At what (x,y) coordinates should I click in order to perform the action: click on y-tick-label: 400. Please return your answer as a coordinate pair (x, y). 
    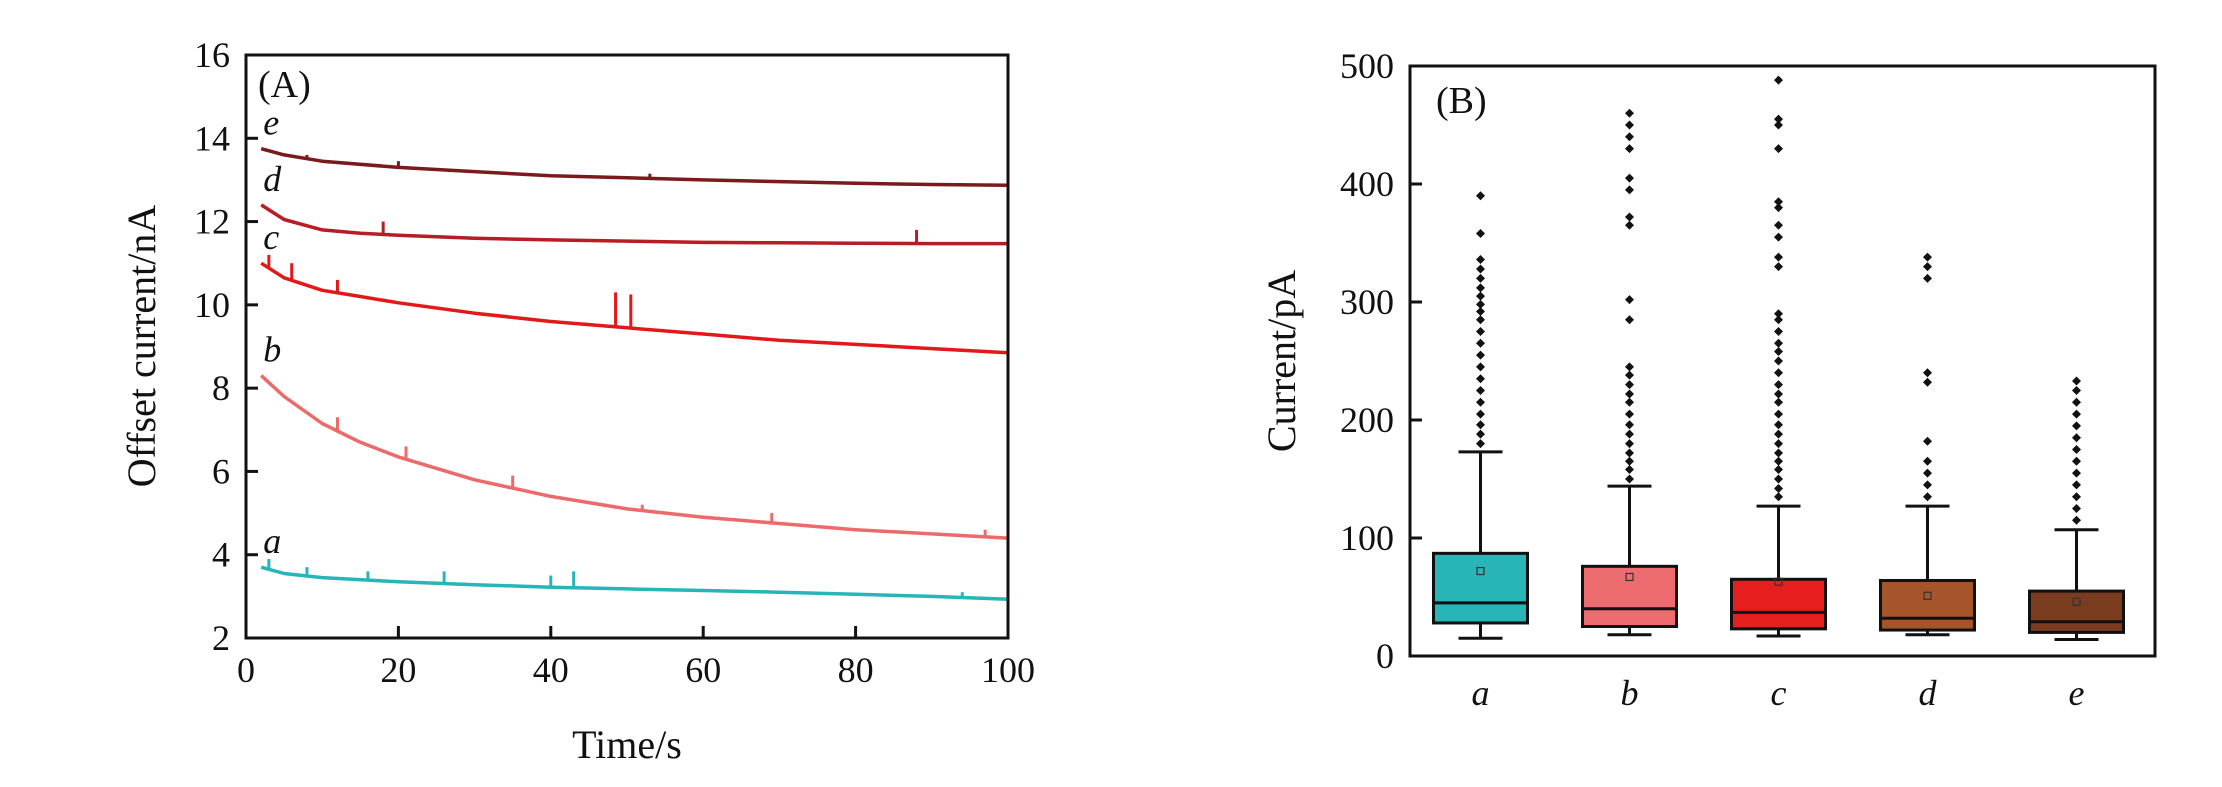
    Looking at the image, I should click on (1367, 184).